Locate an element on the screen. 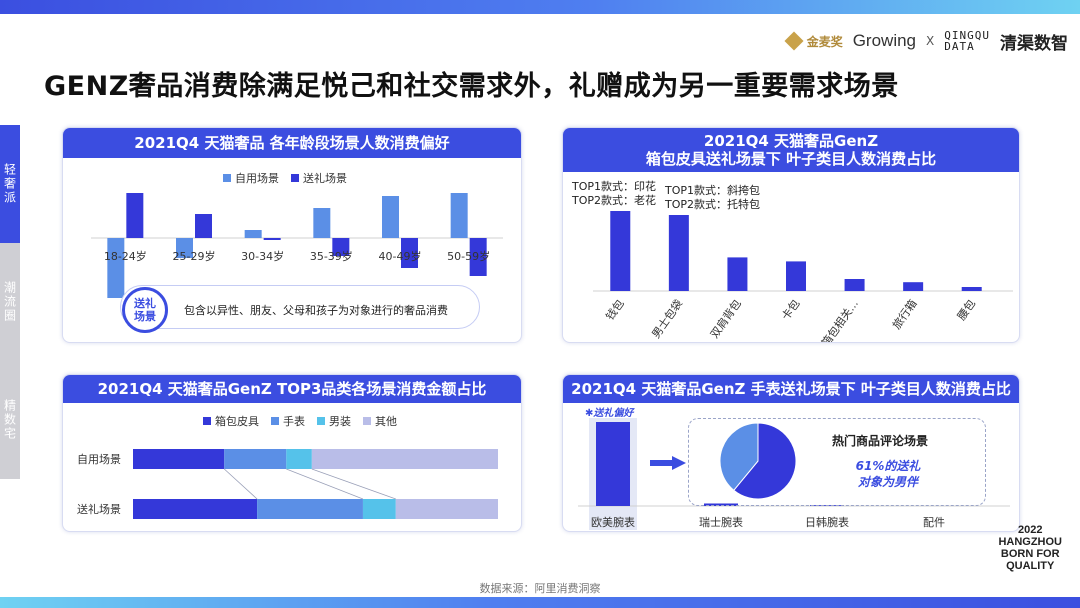 This screenshot has width=1080, height=608. legend-swatch-self-use is located at coordinates (227, 178).